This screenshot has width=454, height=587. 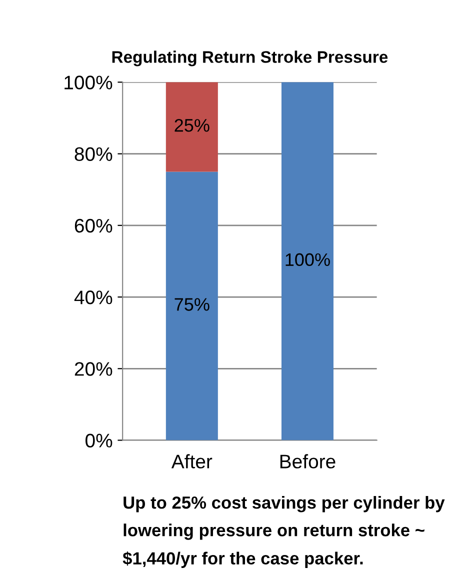 What do you see at coordinates (93, 297) in the screenshot?
I see `y-tick-label: 40%` at bounding box center [93, 297].